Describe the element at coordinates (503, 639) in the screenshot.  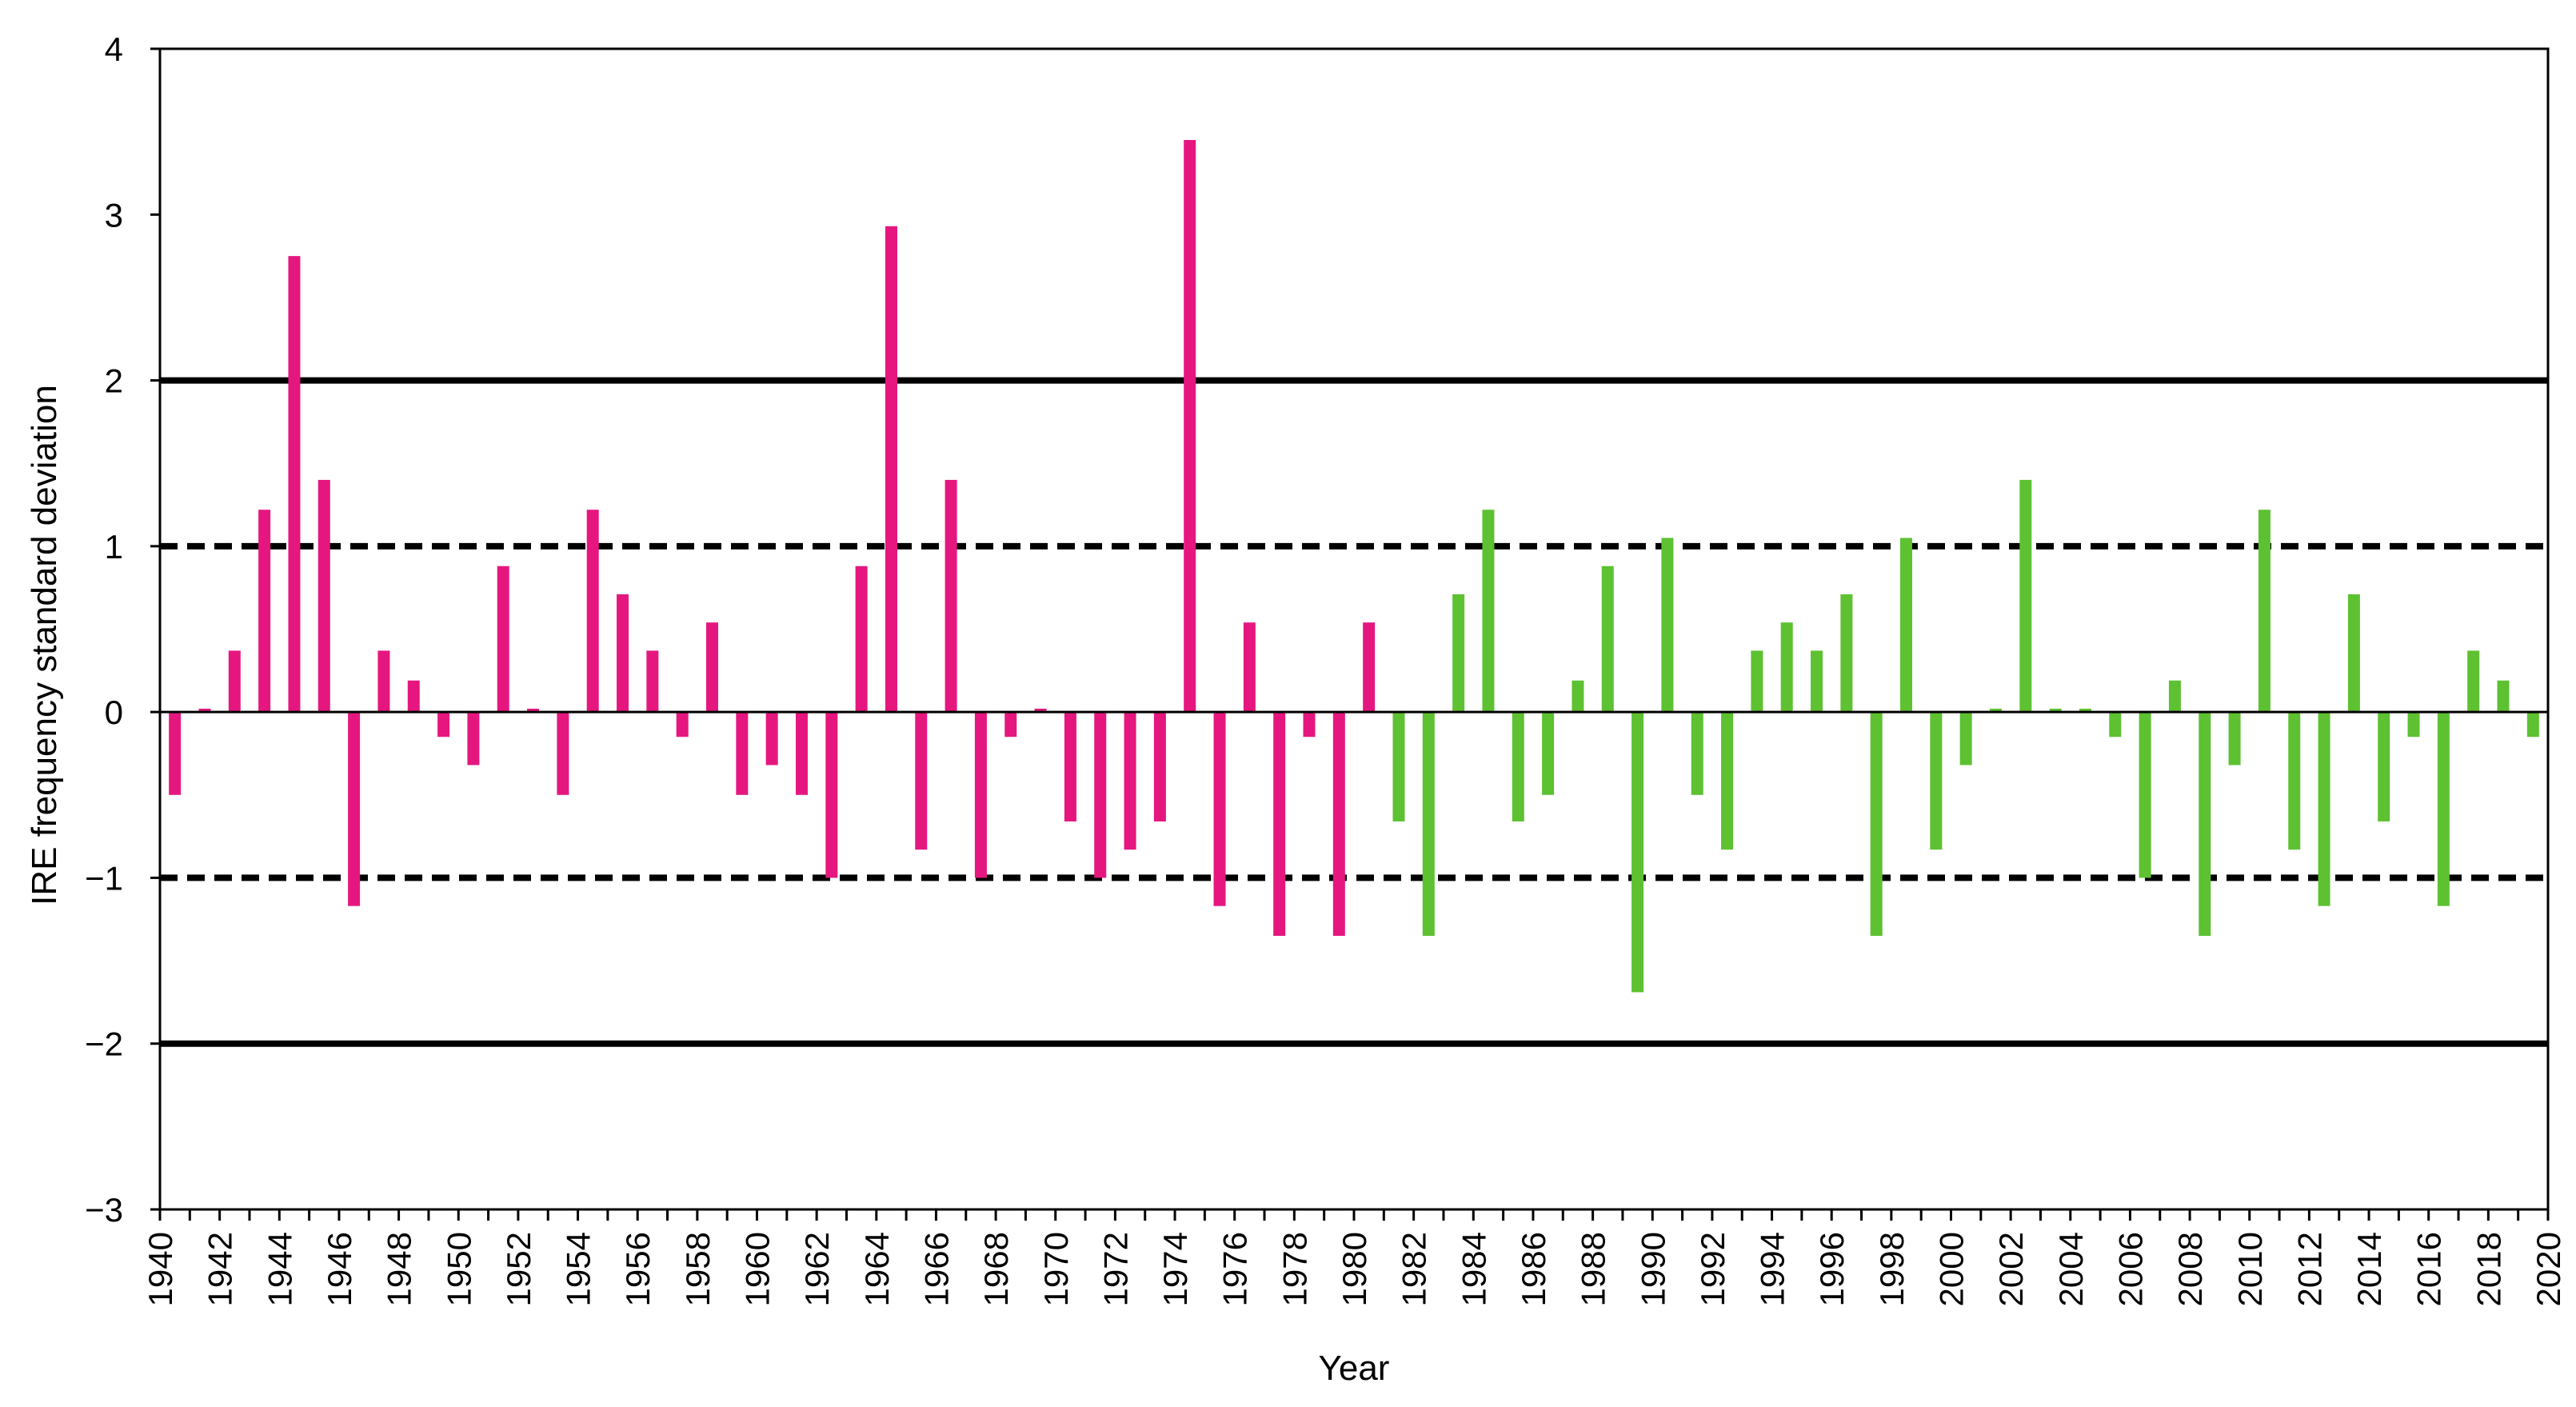
I see `bar-1951` at that location.